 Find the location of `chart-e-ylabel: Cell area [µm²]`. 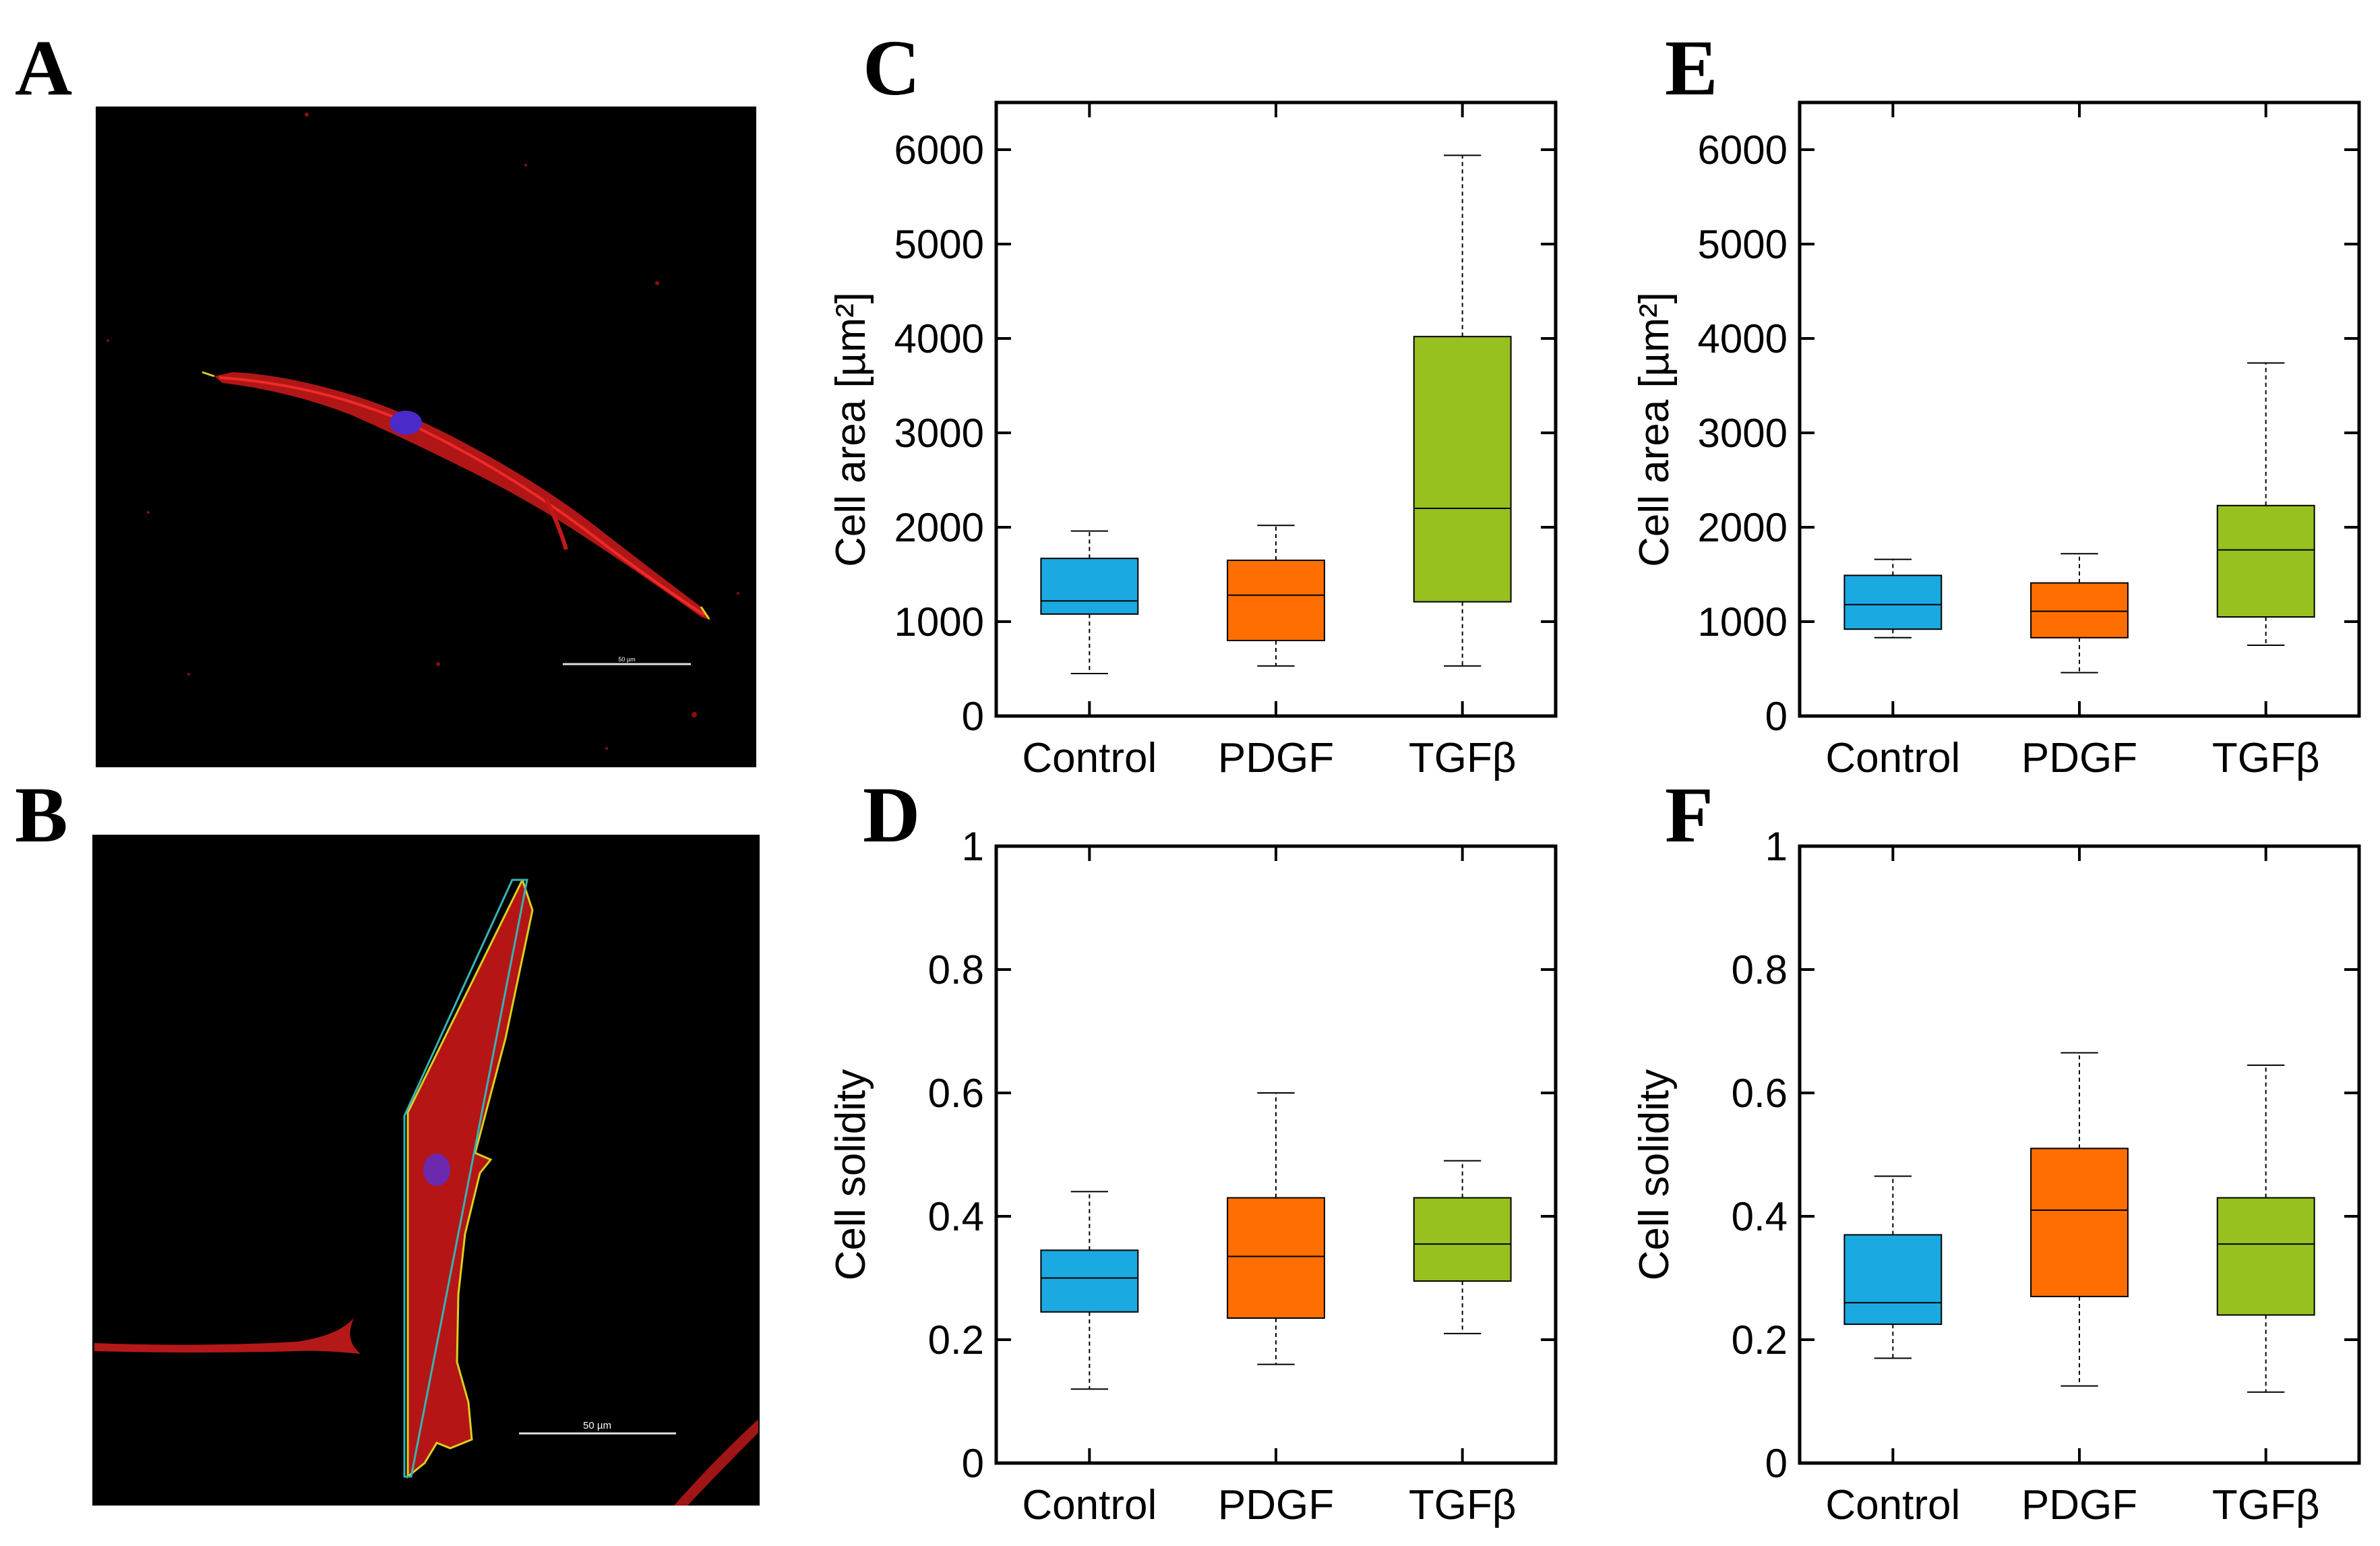

chart-e-ylabel: Cell area [µm²] is located at coordinates (1655, 429).